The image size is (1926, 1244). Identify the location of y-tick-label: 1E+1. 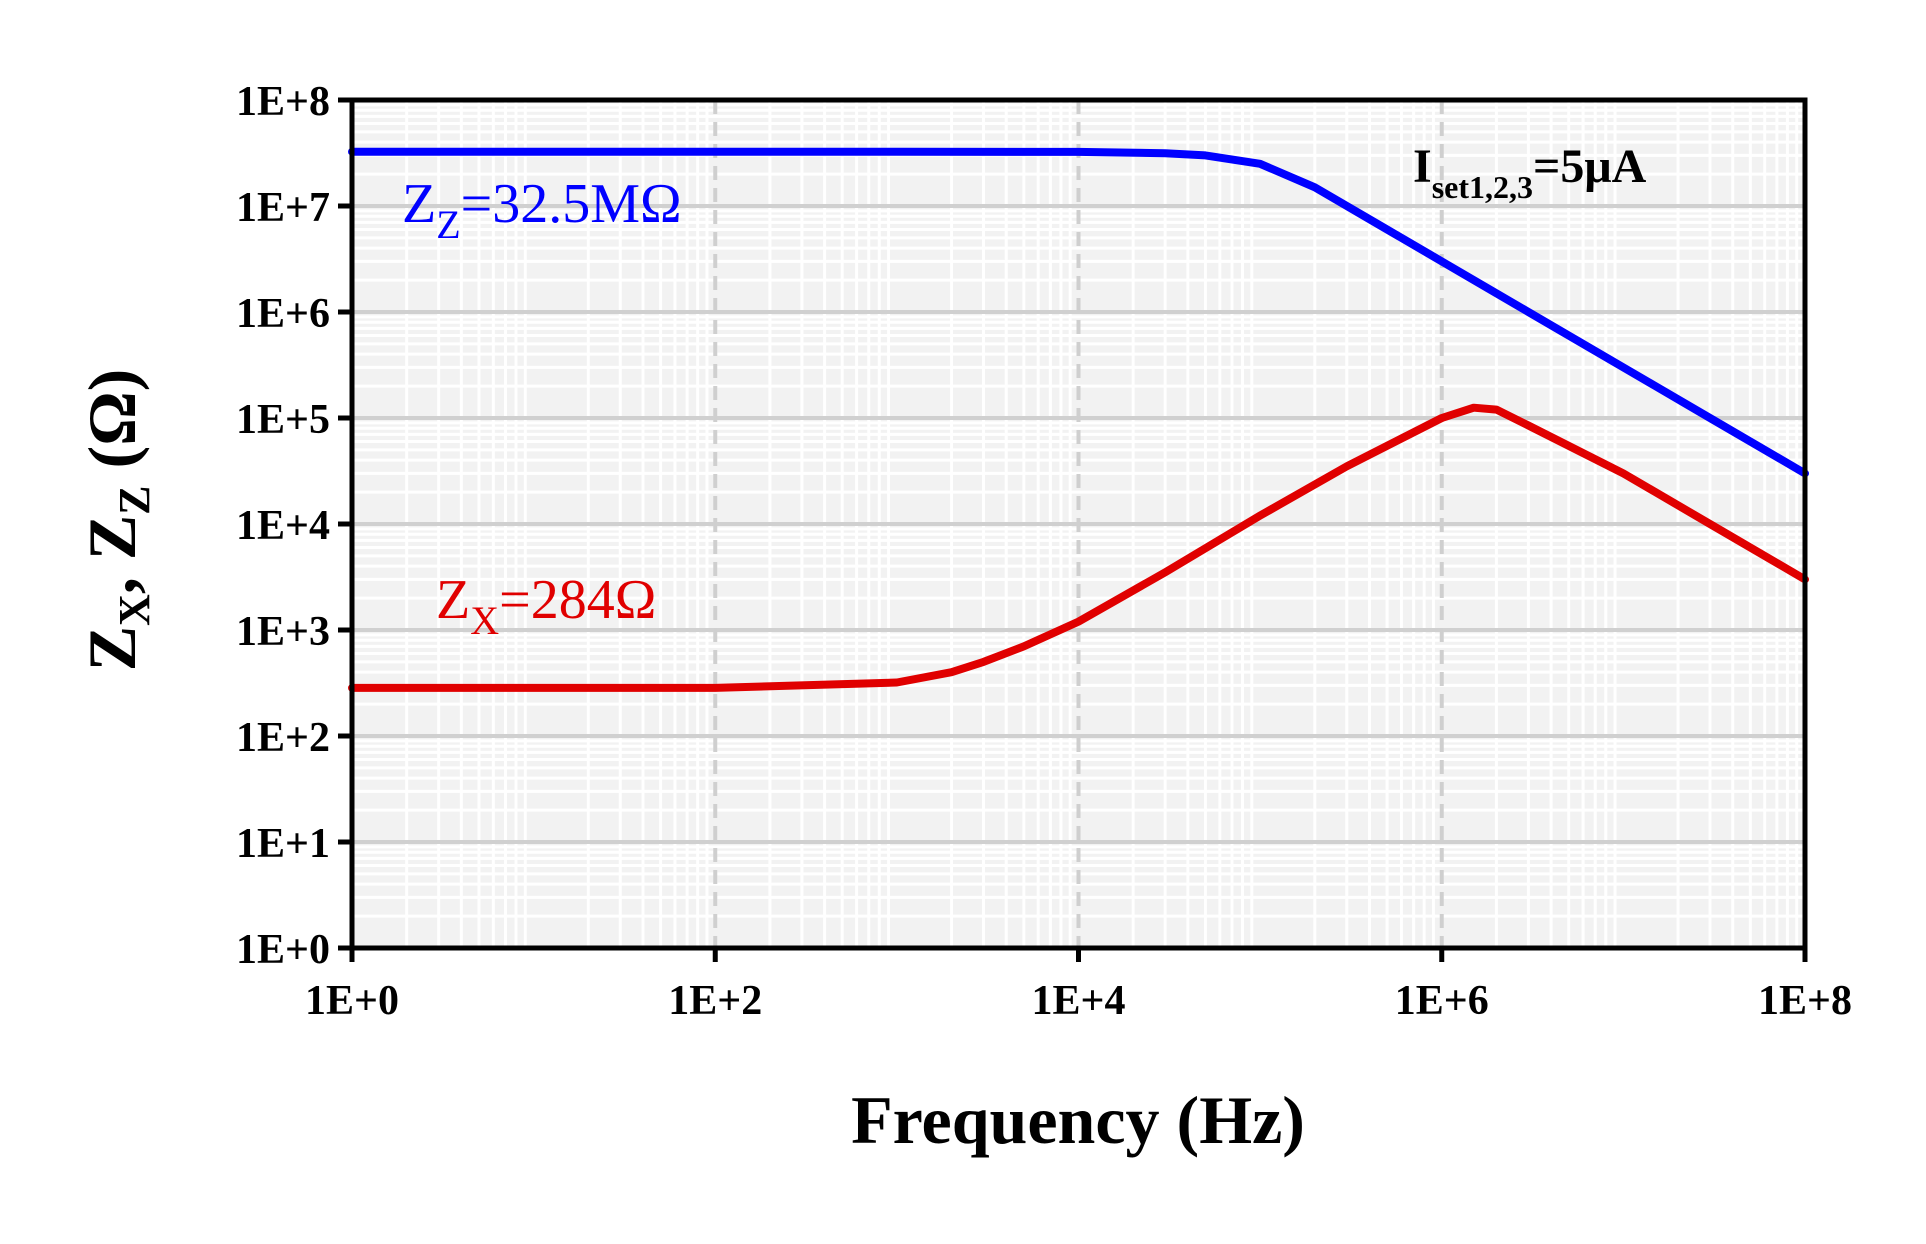
(283, 844).